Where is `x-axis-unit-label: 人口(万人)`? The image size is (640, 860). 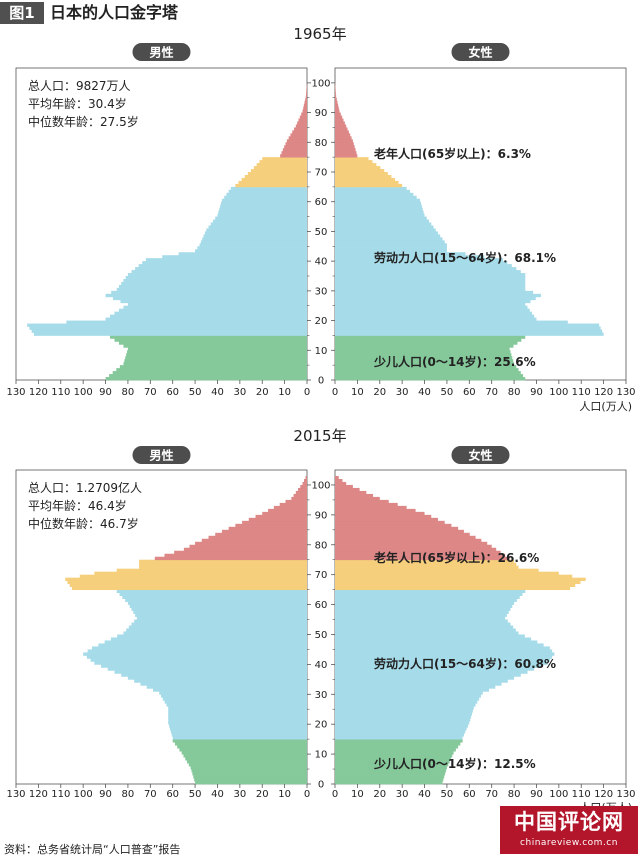
x-axis-unit-label: 人口(万人) is located at coordinates (605, 406).